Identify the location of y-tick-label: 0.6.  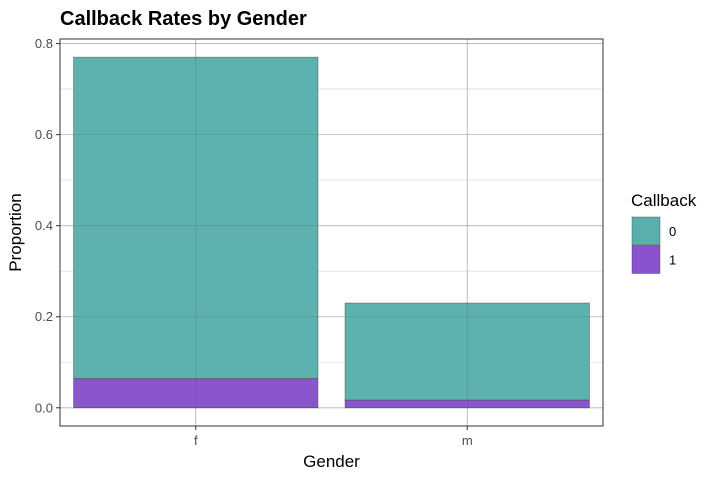
(44, 134).